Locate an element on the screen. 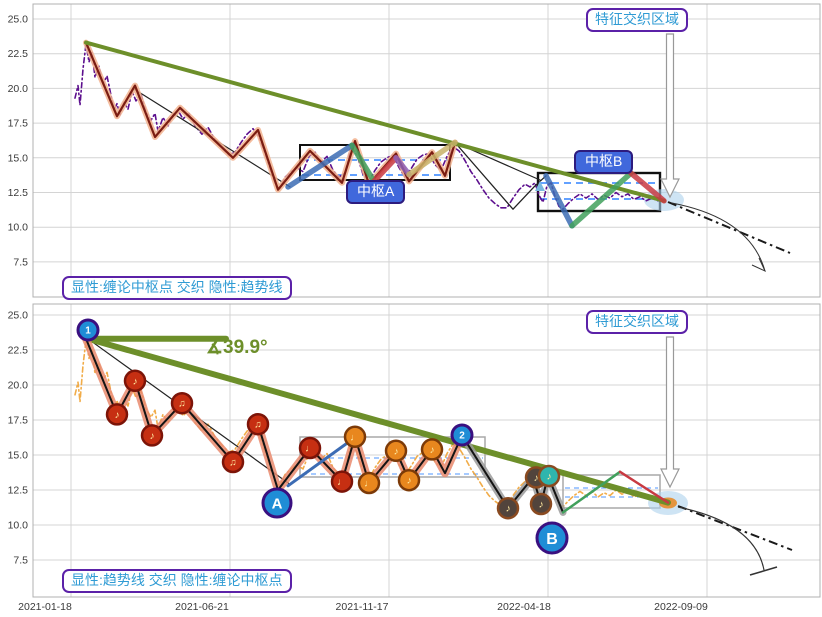  x-tick-label: 2022-04-18 is located at coordinates (524, 607).